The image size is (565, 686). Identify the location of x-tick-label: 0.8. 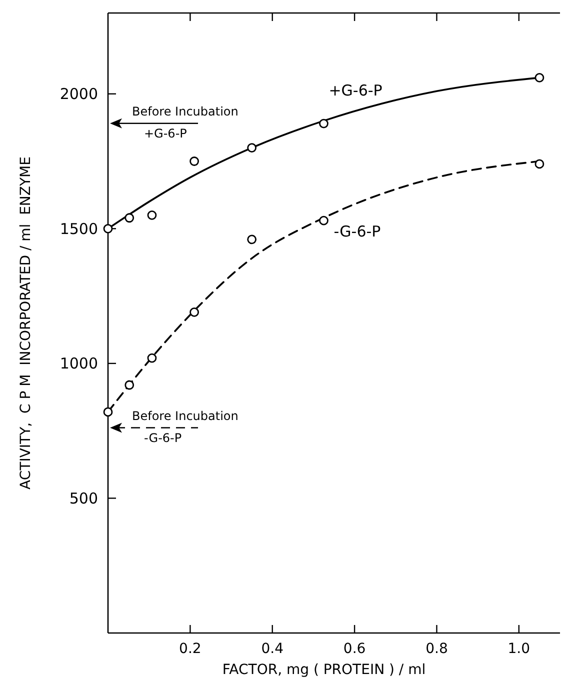
(437, 649).